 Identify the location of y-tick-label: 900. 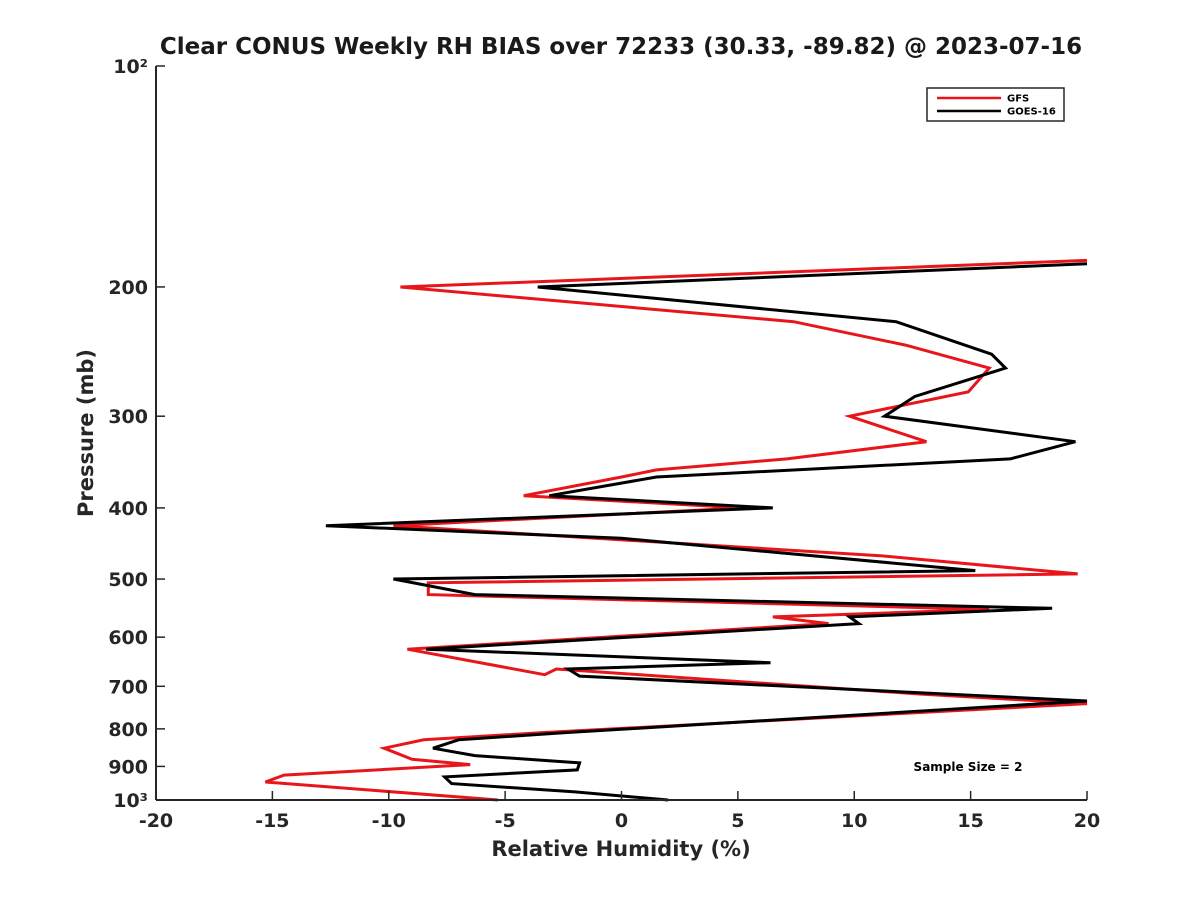
(128, 767).